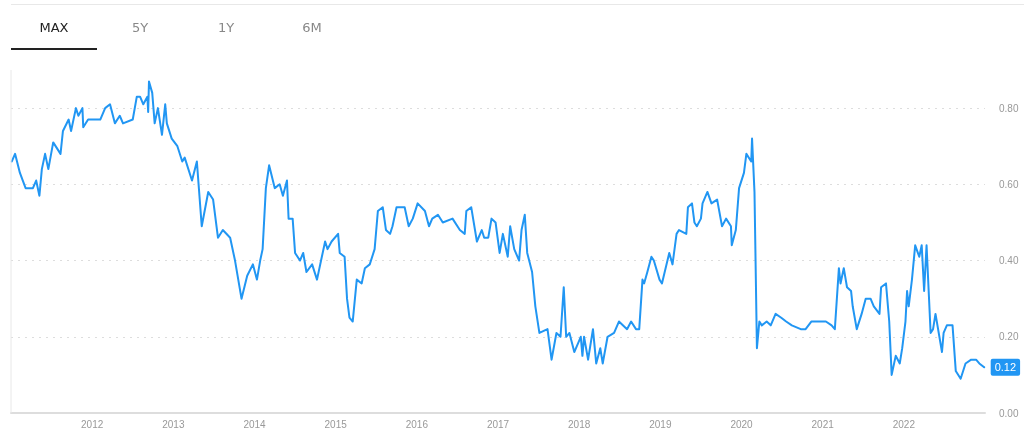  What do you see at coordinates (417, 424) in the screenshot?
I see `x-tick-label: 2016` at bounding box center [417, 424].